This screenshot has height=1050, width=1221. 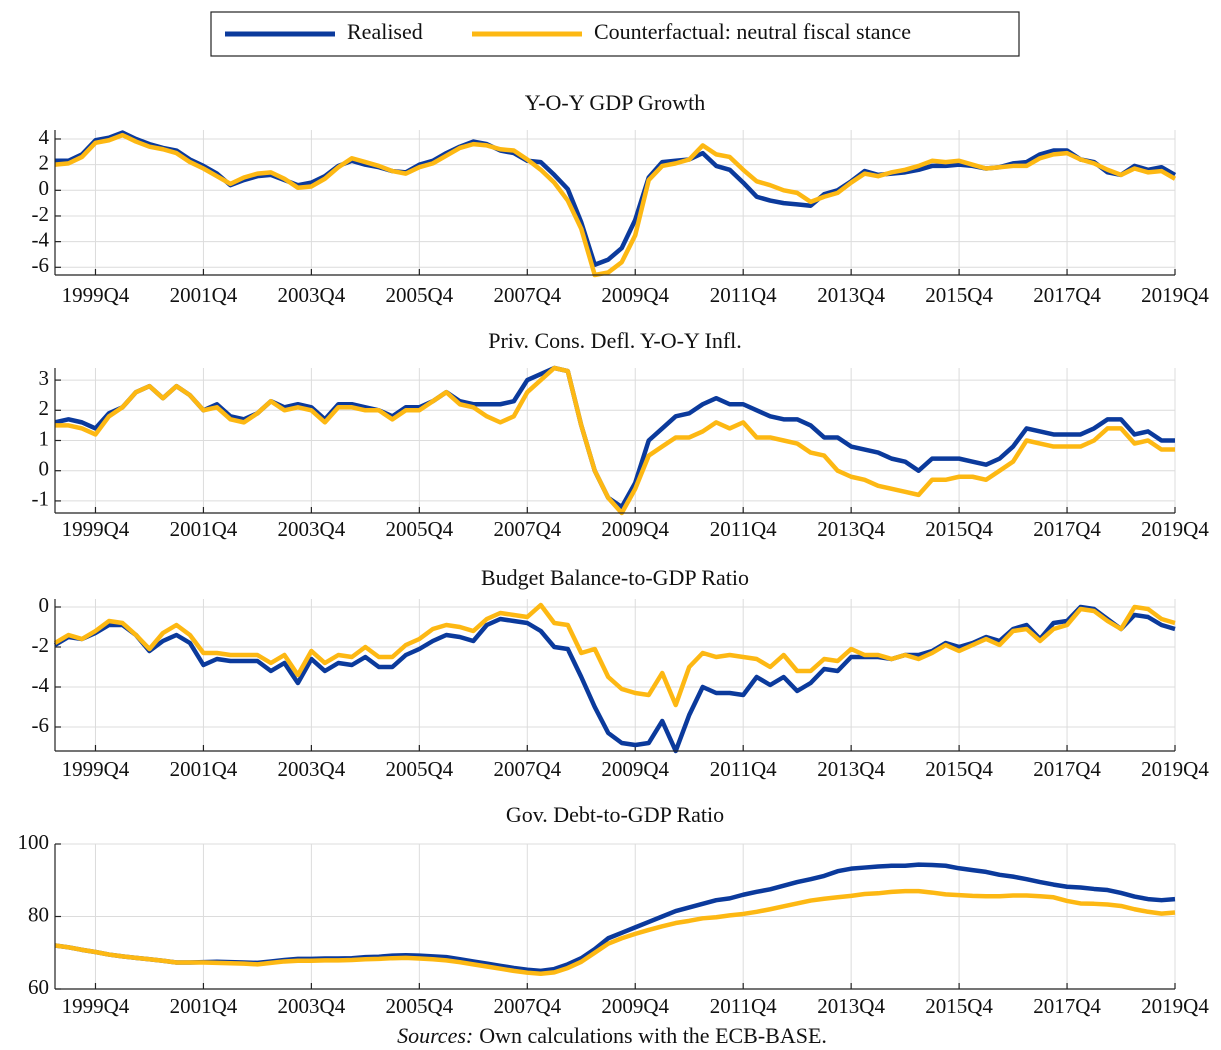 What do you see at coordinates (615, 102) in the screenshot?
I see `panel-title: Y-O-Y GDP Growth` at bounding box center [615, 102].